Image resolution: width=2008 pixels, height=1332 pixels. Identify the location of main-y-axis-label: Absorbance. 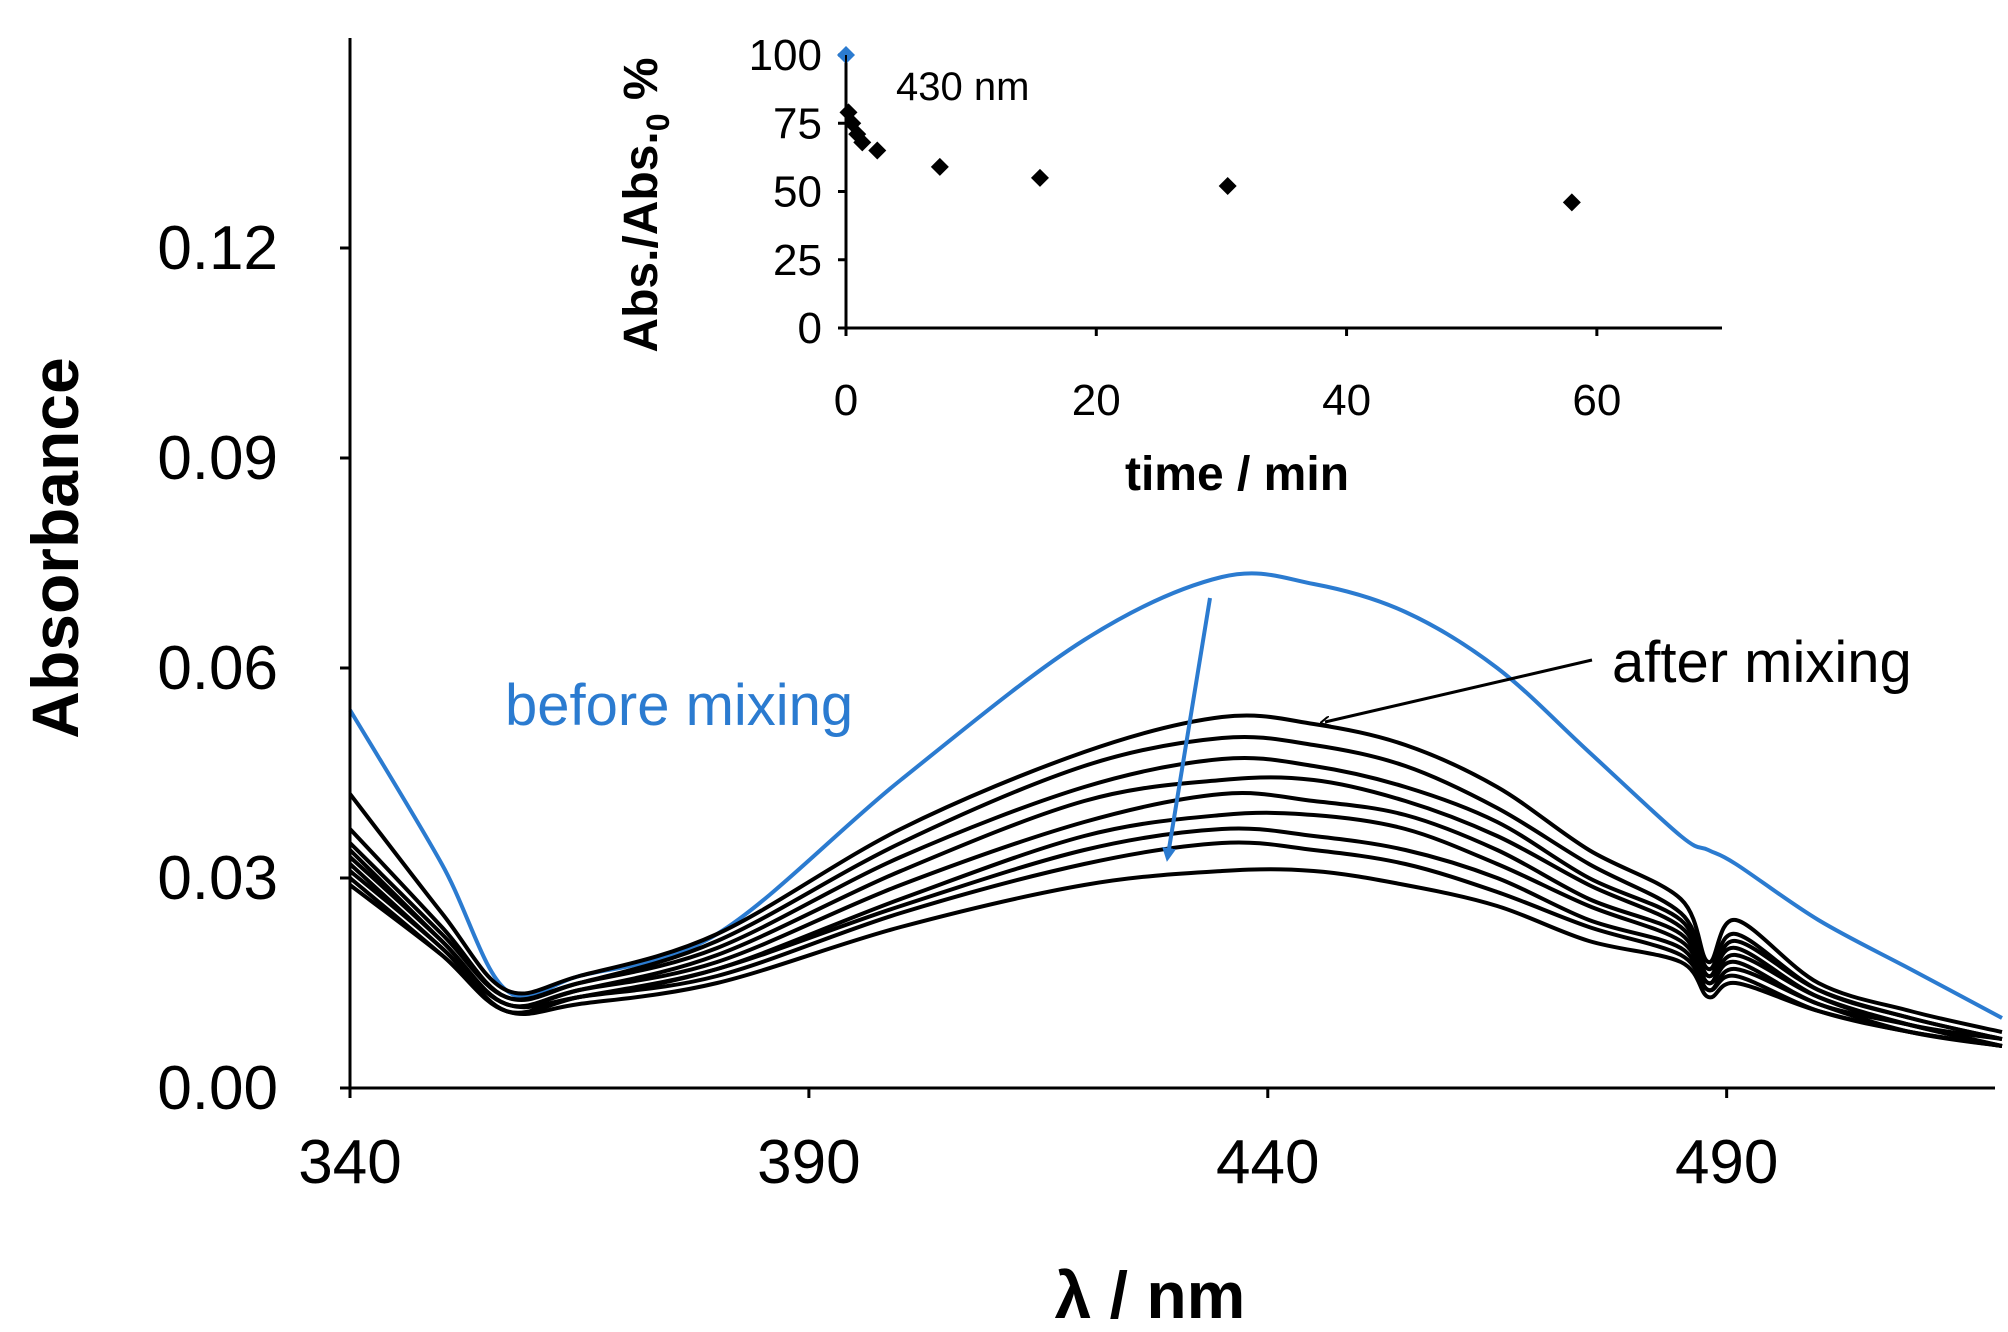
(55, 547).